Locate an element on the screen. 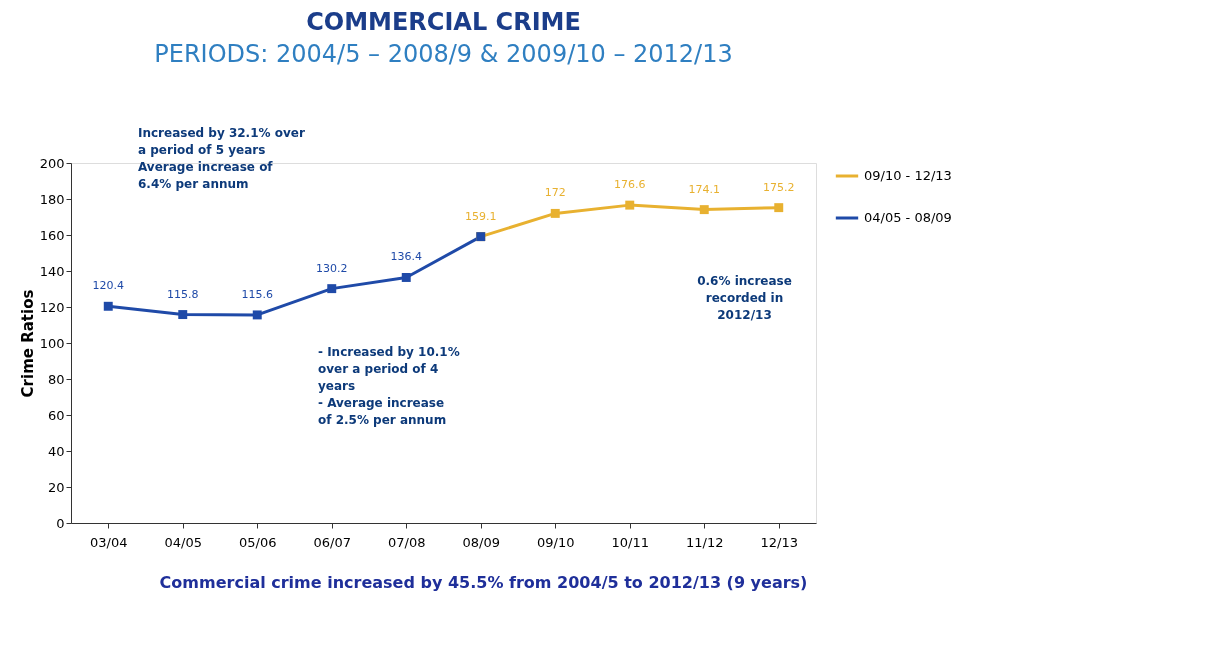 The width and height of the screenshot is (1217, 671). x-tick-label: 05/06 is located at coordinates (258, 542).